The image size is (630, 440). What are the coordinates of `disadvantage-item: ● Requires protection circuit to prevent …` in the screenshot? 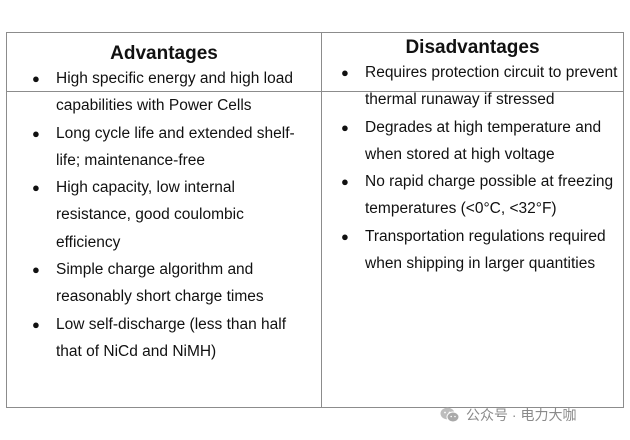 It's located at (480, 86).